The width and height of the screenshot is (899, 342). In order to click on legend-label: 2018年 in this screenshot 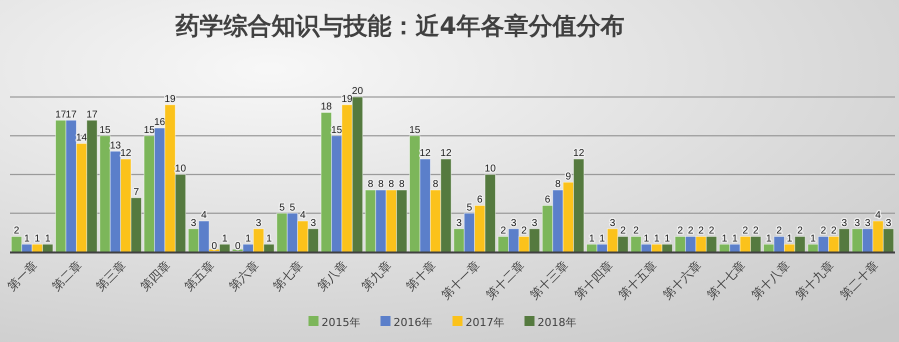, I will do `click(557, 322)`.